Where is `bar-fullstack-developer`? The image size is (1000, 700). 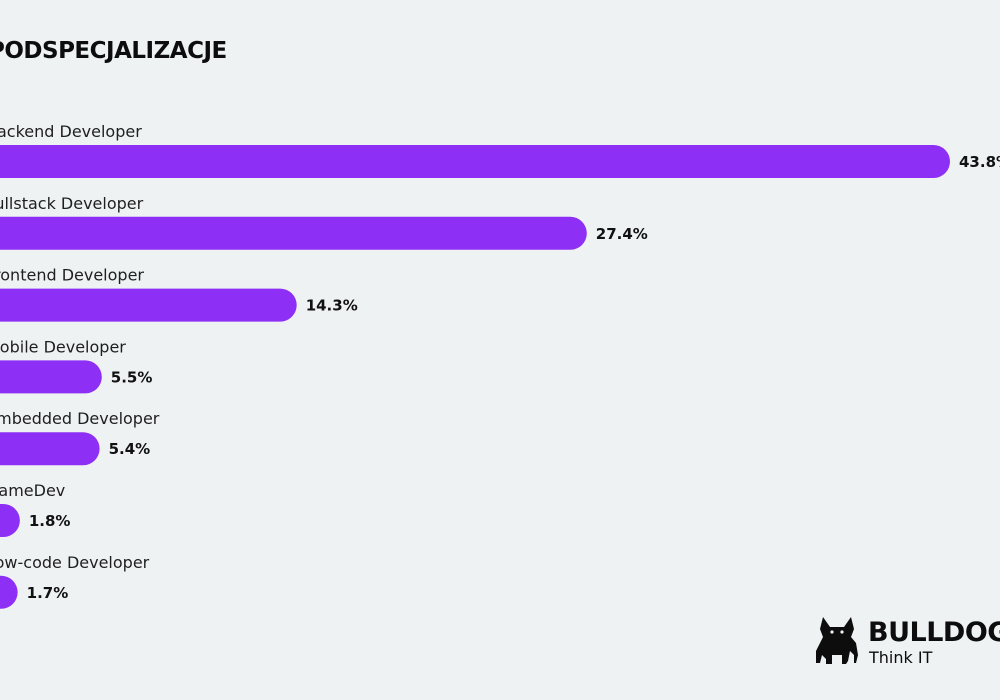
bar-fullstack-developer is located at coordinates (293, 233).